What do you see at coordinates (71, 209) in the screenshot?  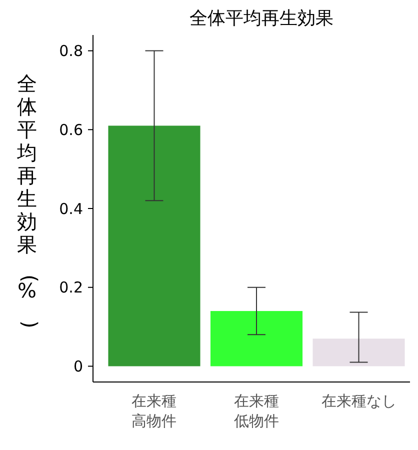 I see `y-tick-label: 0.4` at bounding box center [71, 209].